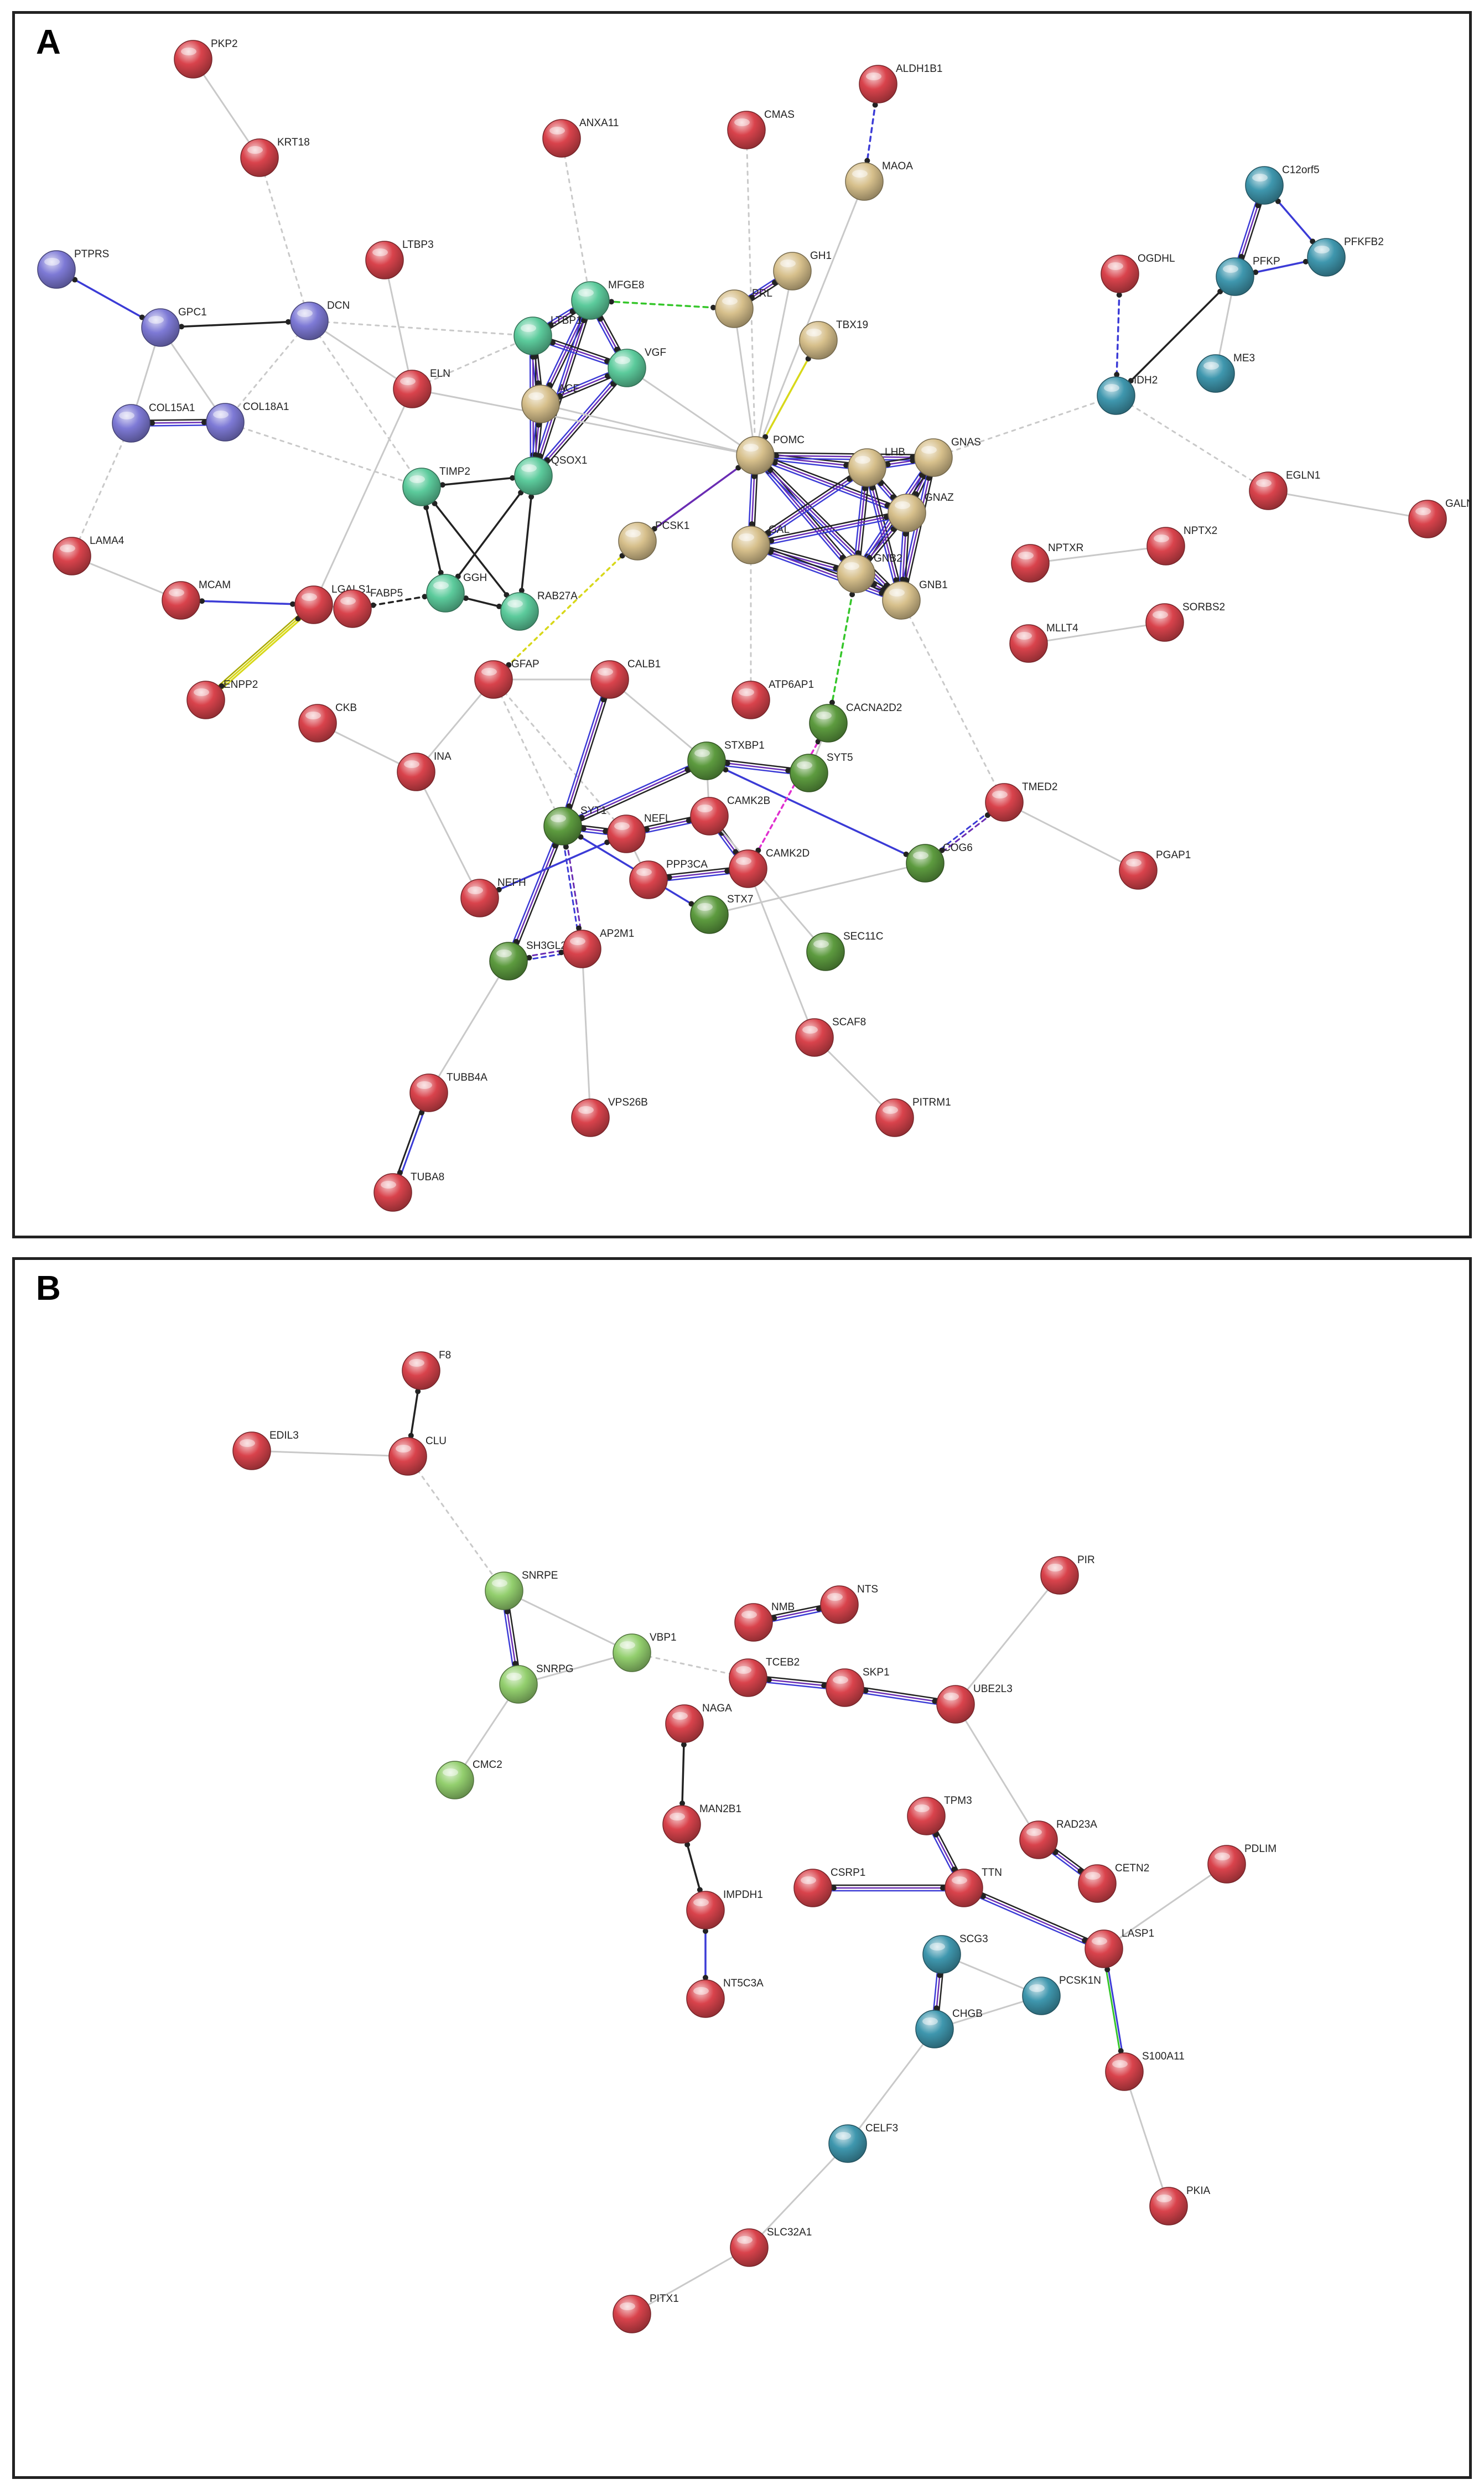  I want to click on node-ogdhl: OGDHL, so click(1138, 273).